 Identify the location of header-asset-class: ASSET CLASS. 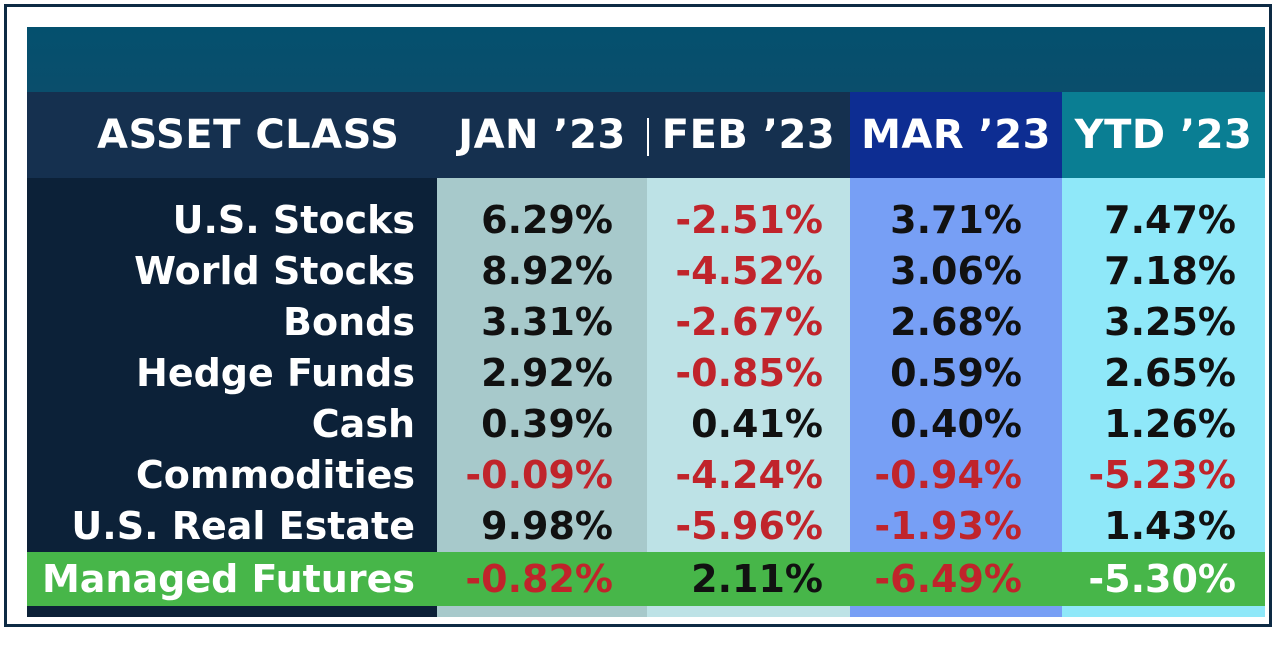
(232, 135).